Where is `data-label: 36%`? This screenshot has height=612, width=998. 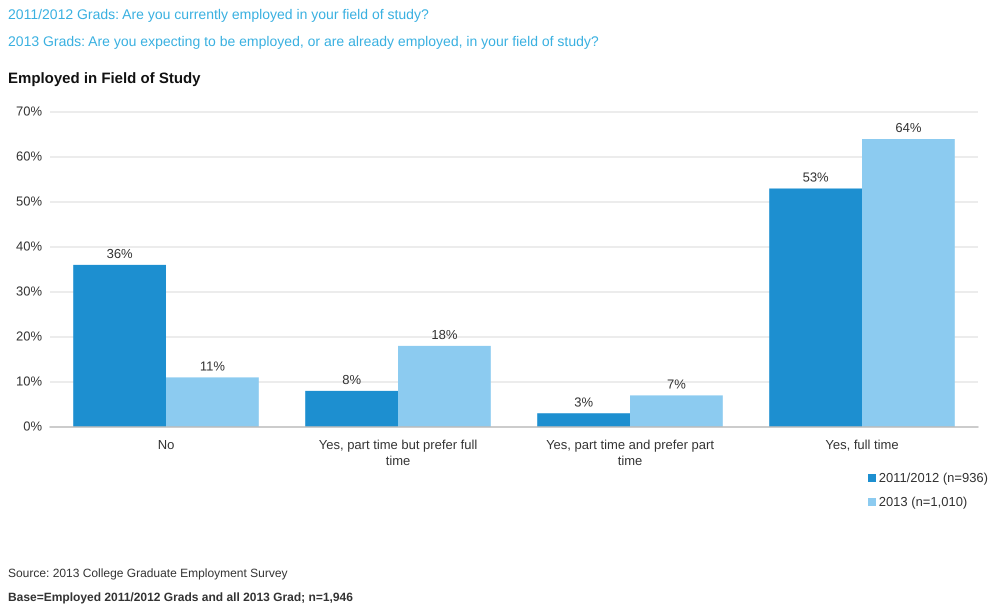 data-label: 36% is located at coordinates (120, 253).